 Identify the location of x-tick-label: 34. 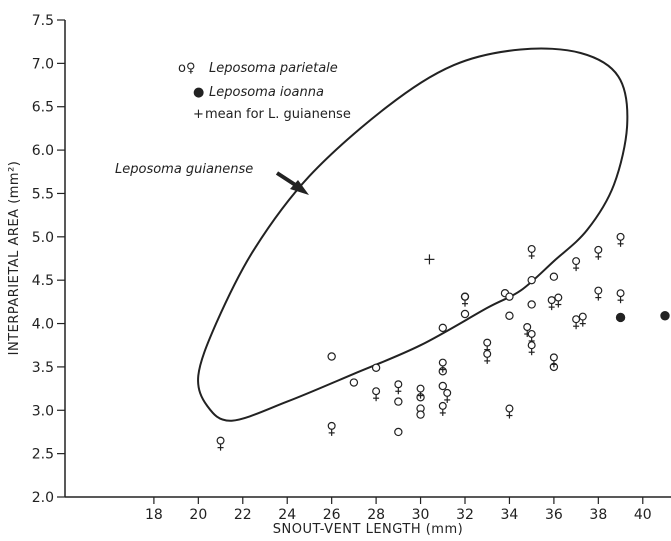
(510, 515).